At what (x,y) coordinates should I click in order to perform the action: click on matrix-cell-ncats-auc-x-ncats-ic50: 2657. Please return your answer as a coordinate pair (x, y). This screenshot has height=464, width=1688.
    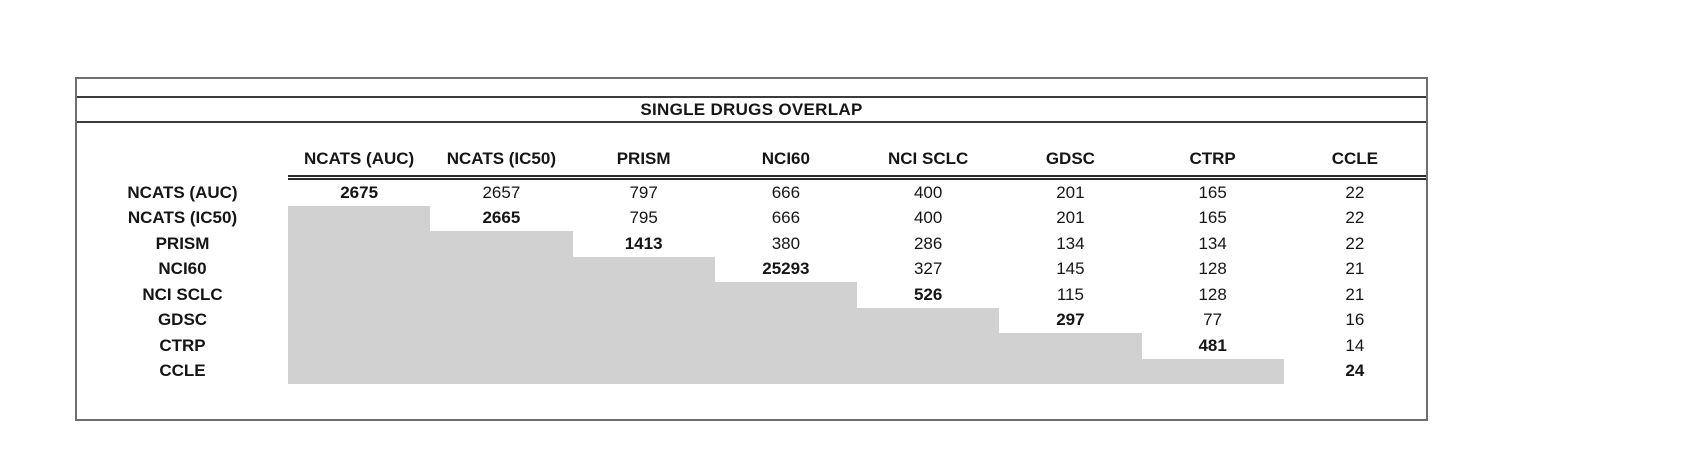
    Looking at the image, I should click on (501, 192).